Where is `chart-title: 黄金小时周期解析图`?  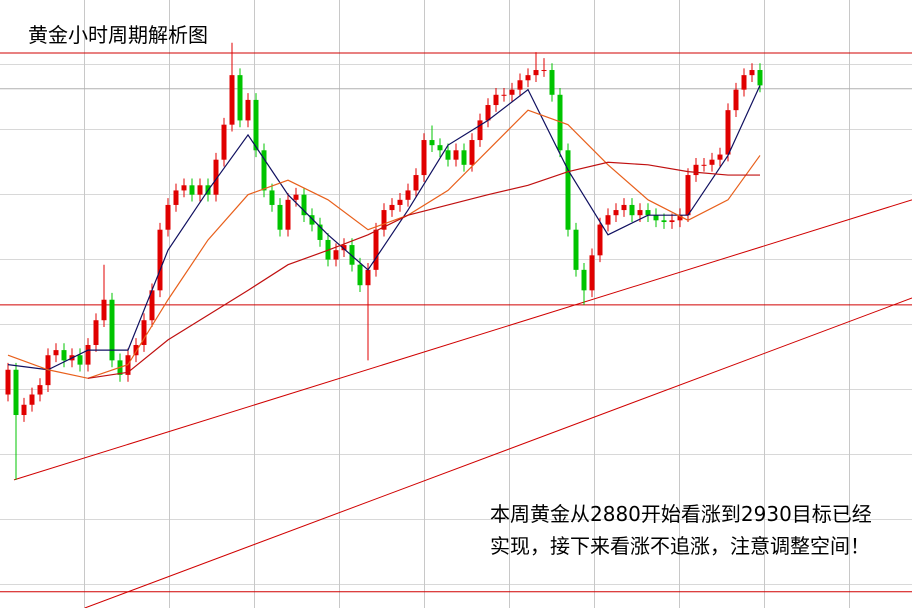
chart-title: 黄金小时周期解析图 is located at coordinates (118, 35).